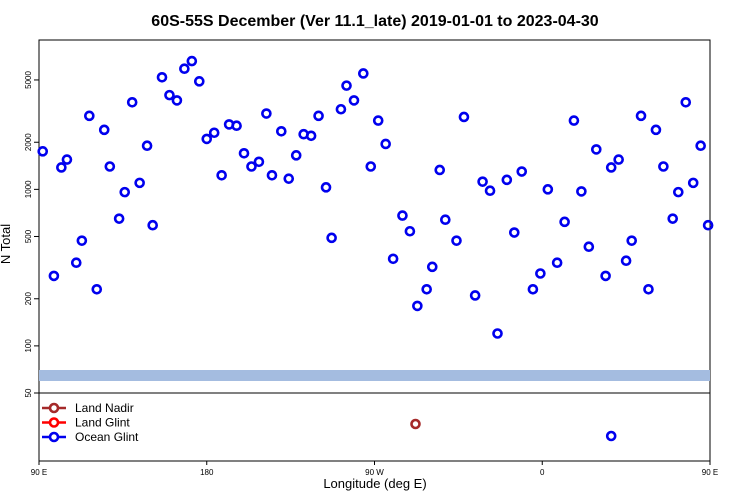 Image resolution: width=750 pixels, height=500 pixels. Describe the element at coordinates (28, 346) in the screenshot. I see `y-tick-label: 100` at that location.